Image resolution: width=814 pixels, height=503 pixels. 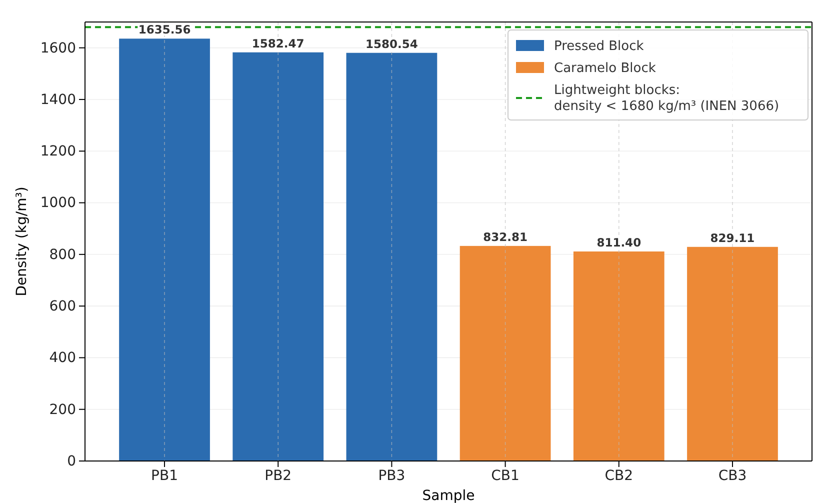 What do you see at coordinates (619, 242) in the screenshot?
I see `data-label: 811.40` at bounding box center [619, 242].